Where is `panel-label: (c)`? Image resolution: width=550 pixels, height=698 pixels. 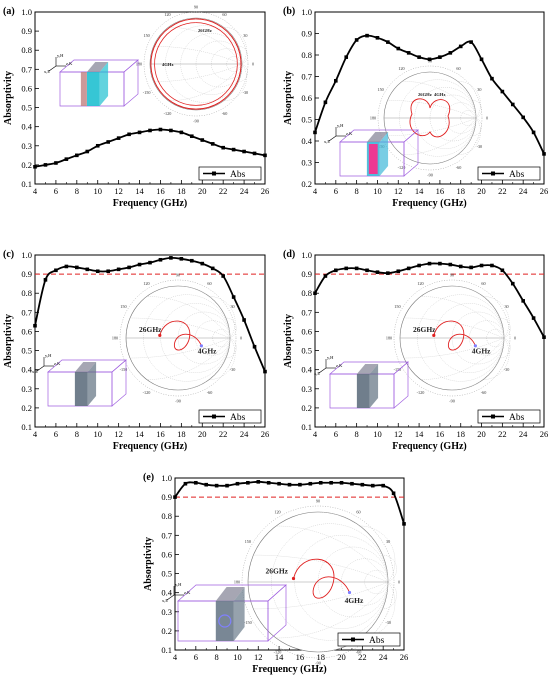 panel-label: (c) is located at coordinates (8, 254).